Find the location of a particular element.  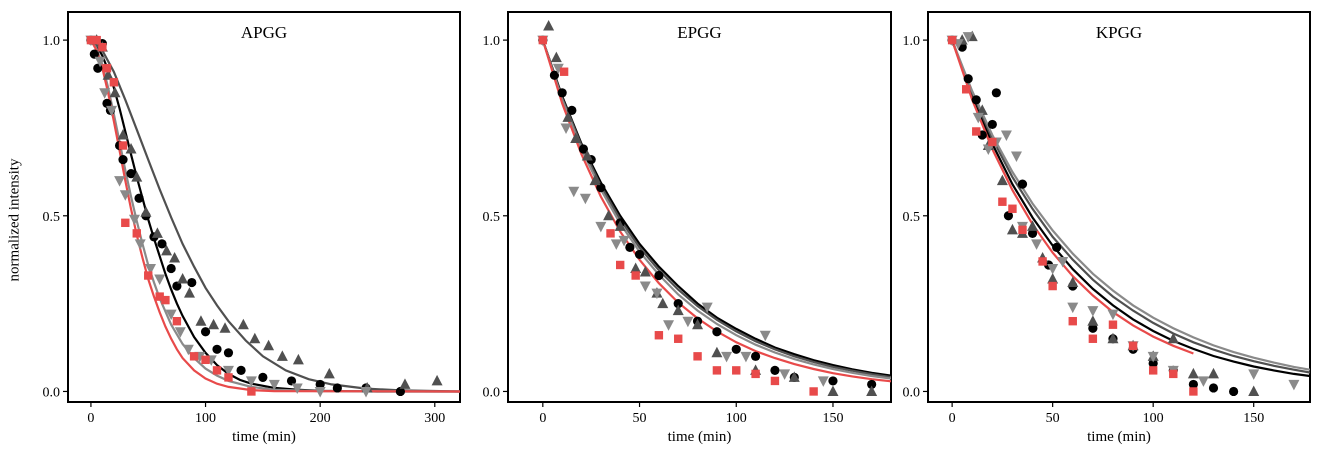

x-tick-label: 50 is located at coordinates (1053, 418).